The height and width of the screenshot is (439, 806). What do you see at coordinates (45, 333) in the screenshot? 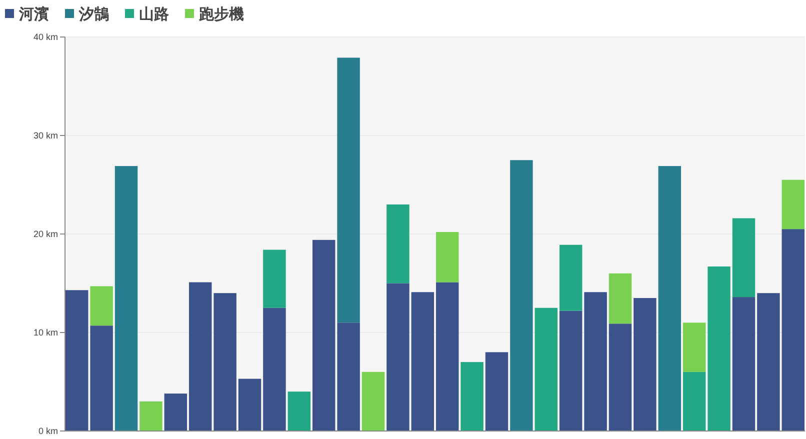
I see `y-tick-label: 10 km` at bounding box center [45, 333].